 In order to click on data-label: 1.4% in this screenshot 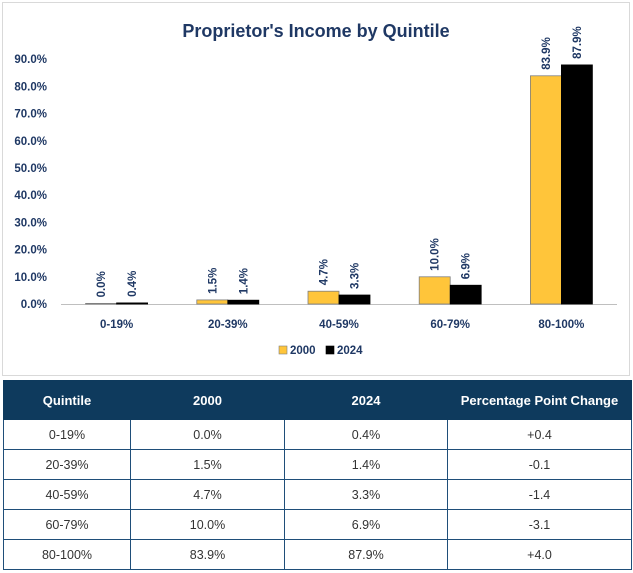, I will do `click(244, 281)`.